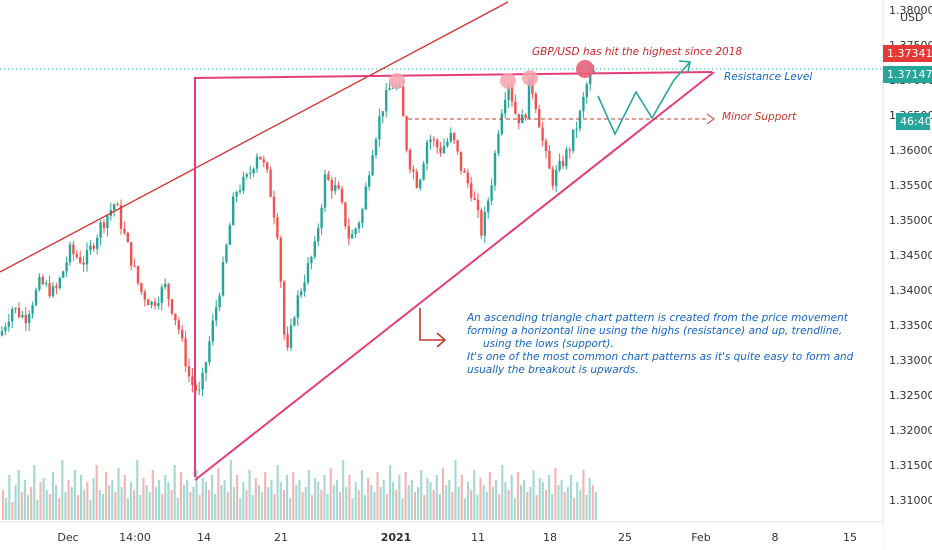  What do you see at coordinates (910, 325) in the screenshot?
I see `price-tick-label: 1.33500` at bounding box center [910, 325].